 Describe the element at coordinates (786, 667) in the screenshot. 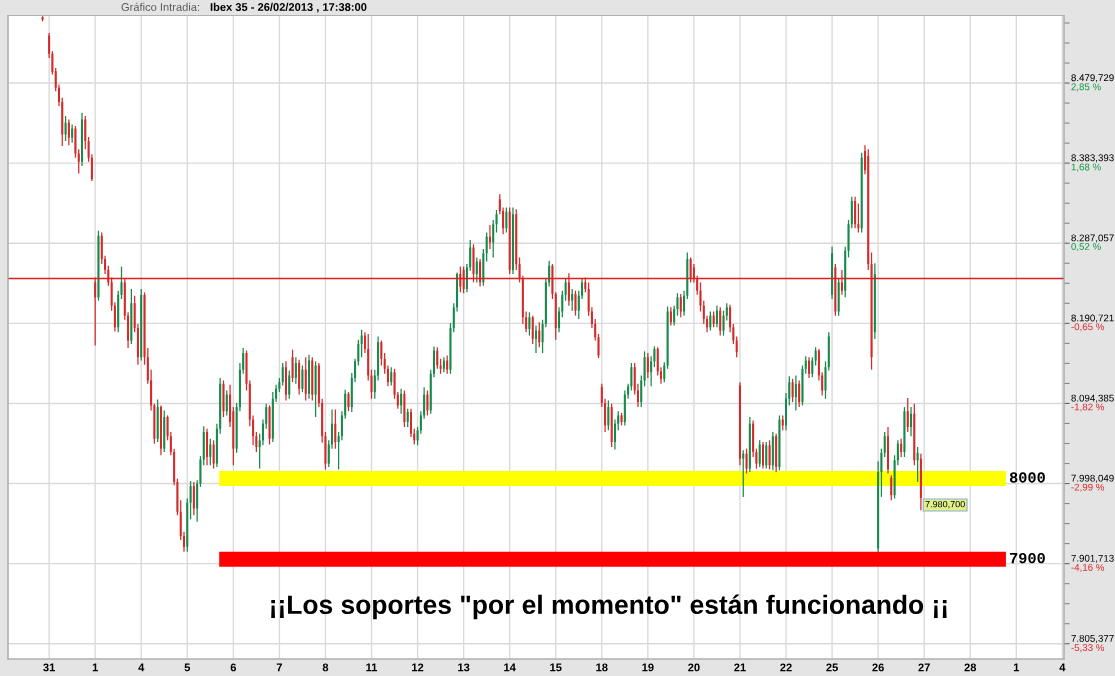

I see `x-tick-label: 22` at that location.